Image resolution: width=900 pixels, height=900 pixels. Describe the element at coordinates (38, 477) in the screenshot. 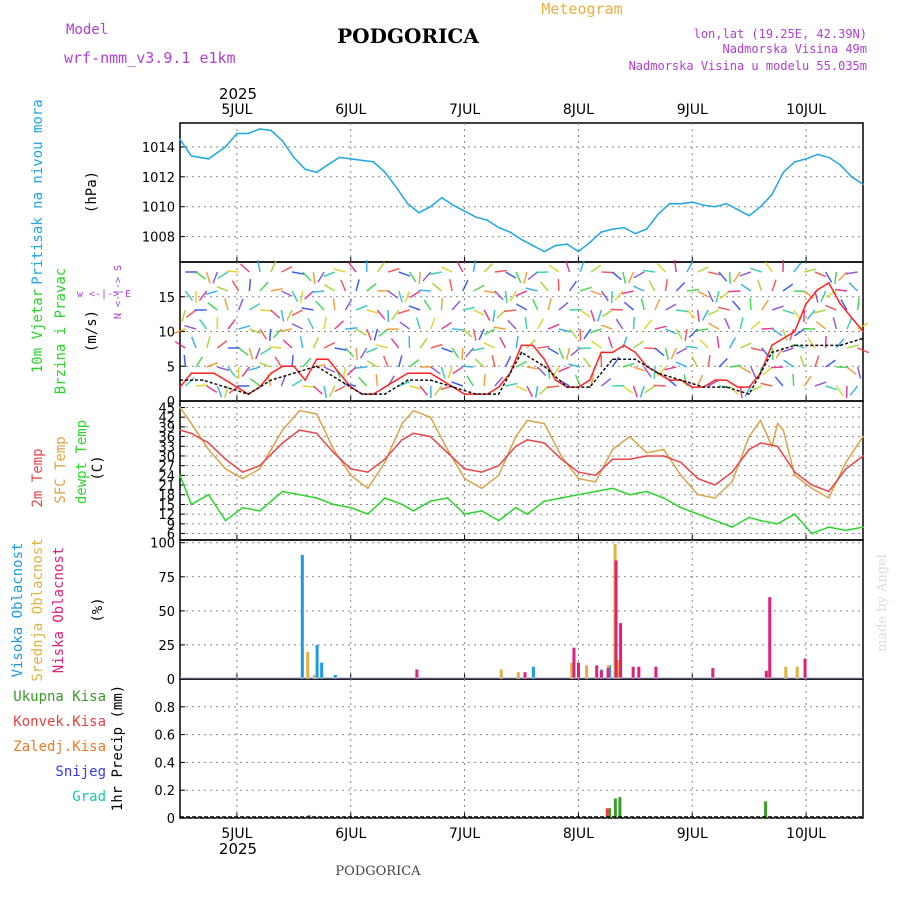

I see `temp-2m-label: 2m Temp` at that location.